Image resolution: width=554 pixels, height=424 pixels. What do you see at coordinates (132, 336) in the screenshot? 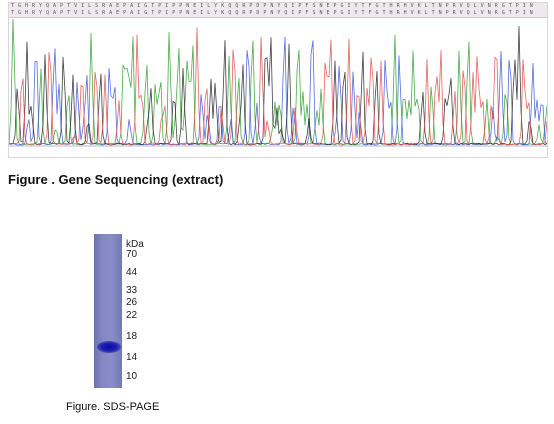
I see `mw-marker-18: 18` at bounding box center [132, 336].